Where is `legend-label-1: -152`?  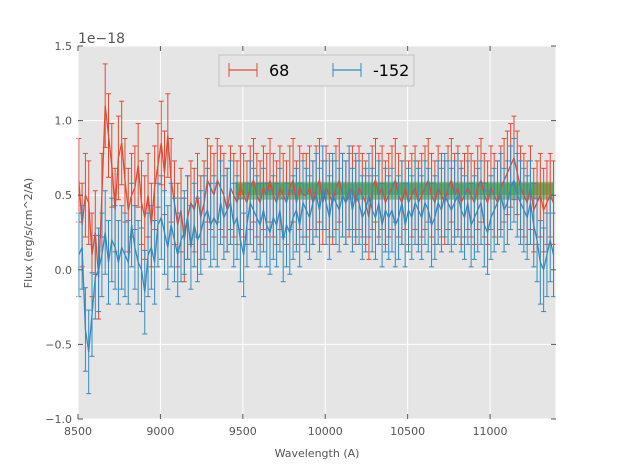
legend-label-1: -152 is located at coordinates (391, 70).